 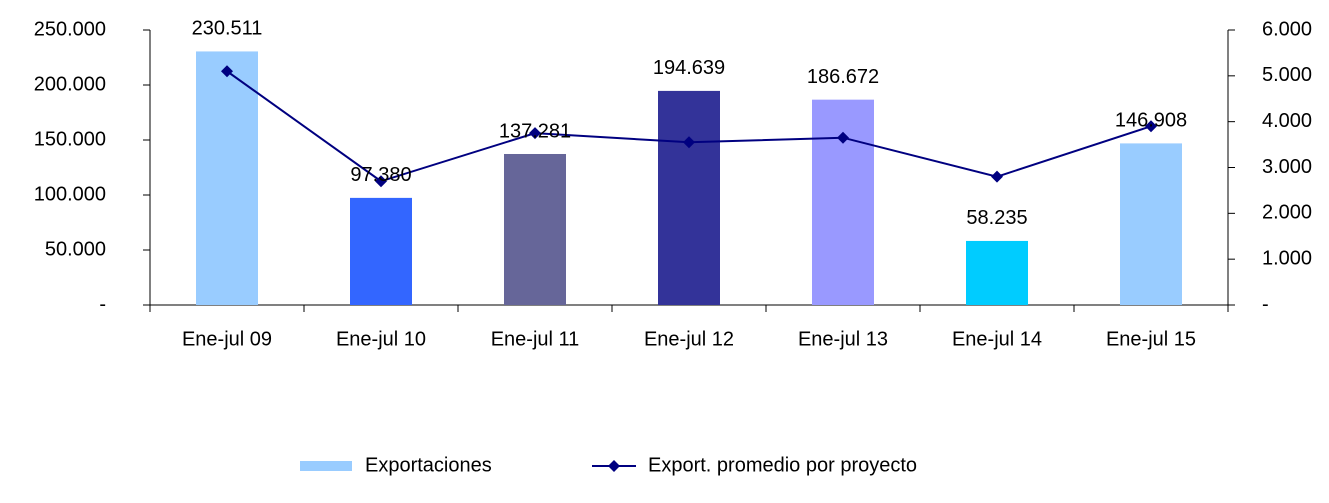 What do you see at coordinates (1287, 75) in the screenshot?
I see `y2-tick-label: 5.000` at bounding box center [1287, 75].